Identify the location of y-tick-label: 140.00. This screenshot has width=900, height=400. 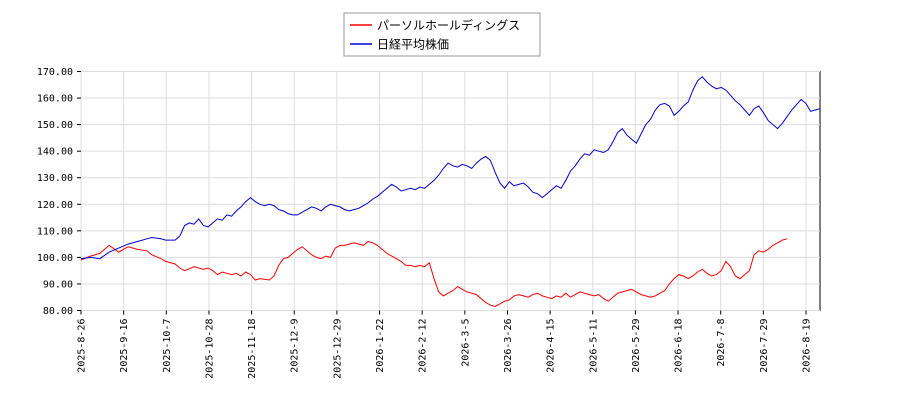
(55, 152).